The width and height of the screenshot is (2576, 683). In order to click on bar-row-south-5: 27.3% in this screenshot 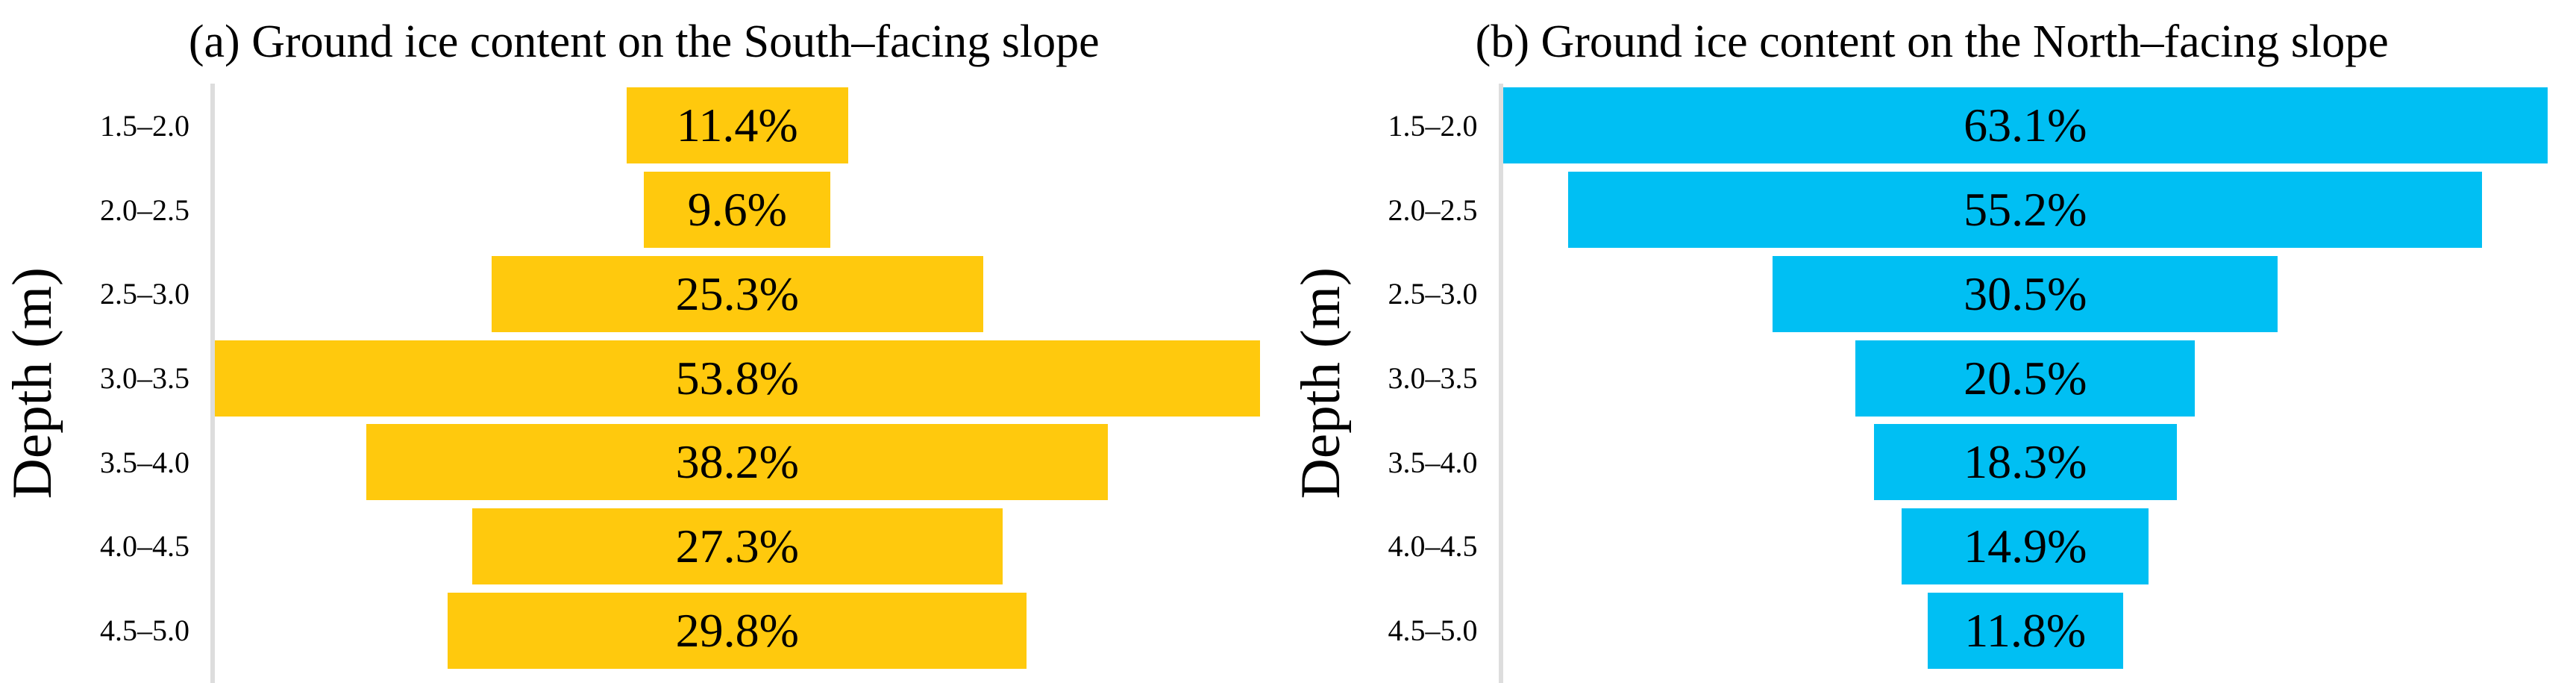, I will do `click(737, 547)`.